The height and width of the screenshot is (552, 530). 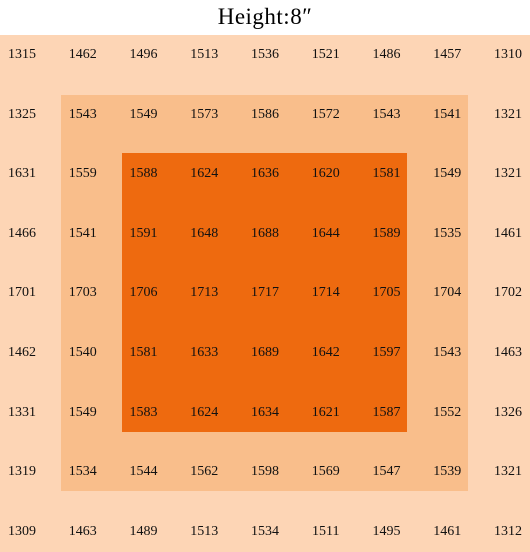 What do you see at coordinates (143, 472) in the screenshot?
I see `cell-value: 1544` at bounding box center [143, 472].